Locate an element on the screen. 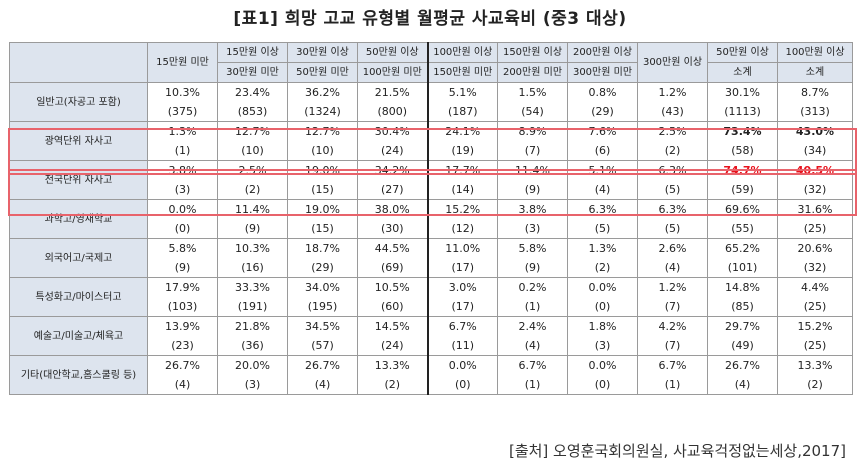  count-cell: (101) is located at coordinates (742, 268).